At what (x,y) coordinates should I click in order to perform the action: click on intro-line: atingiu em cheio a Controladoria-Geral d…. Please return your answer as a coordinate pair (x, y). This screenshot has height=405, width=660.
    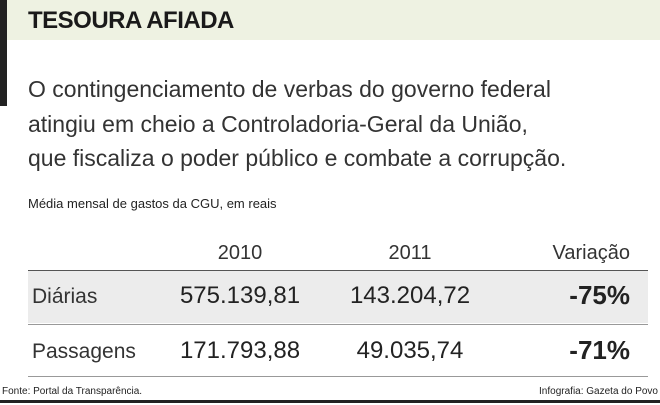
    Looking at the image, I should click on (278, 124).